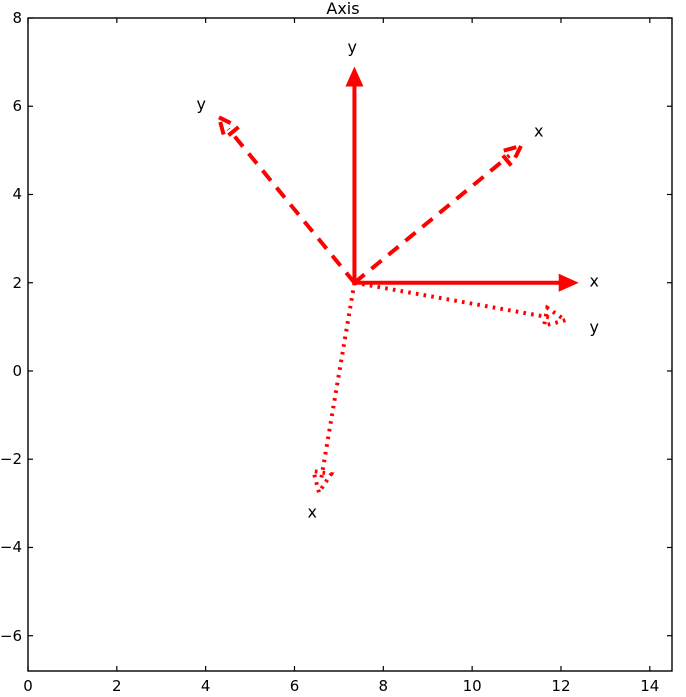  What do you see at coordinates (452, 300) in the screenshot?
I see `dotted-y-axis-arrow-shaft` at bounding box center [452, 300].